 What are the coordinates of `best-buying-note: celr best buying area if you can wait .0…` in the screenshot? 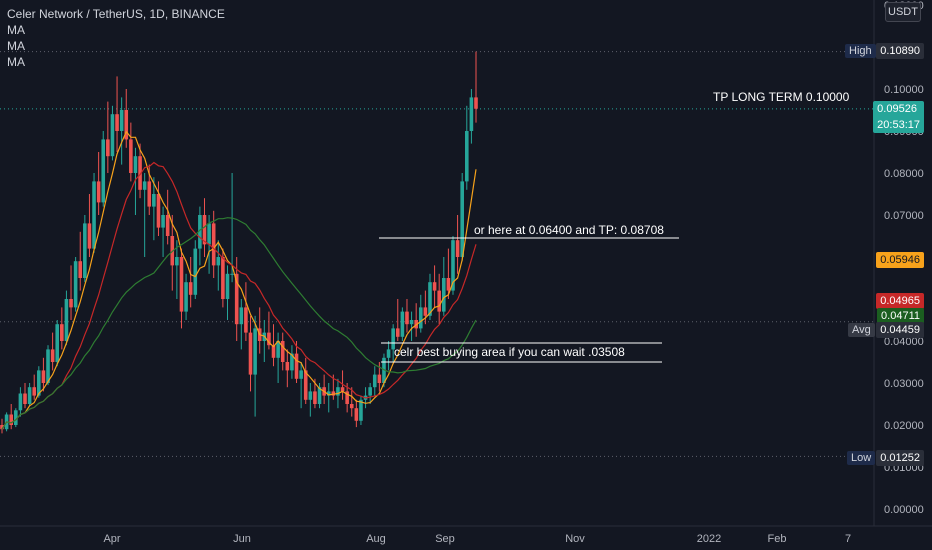 It's located at (509, 352).